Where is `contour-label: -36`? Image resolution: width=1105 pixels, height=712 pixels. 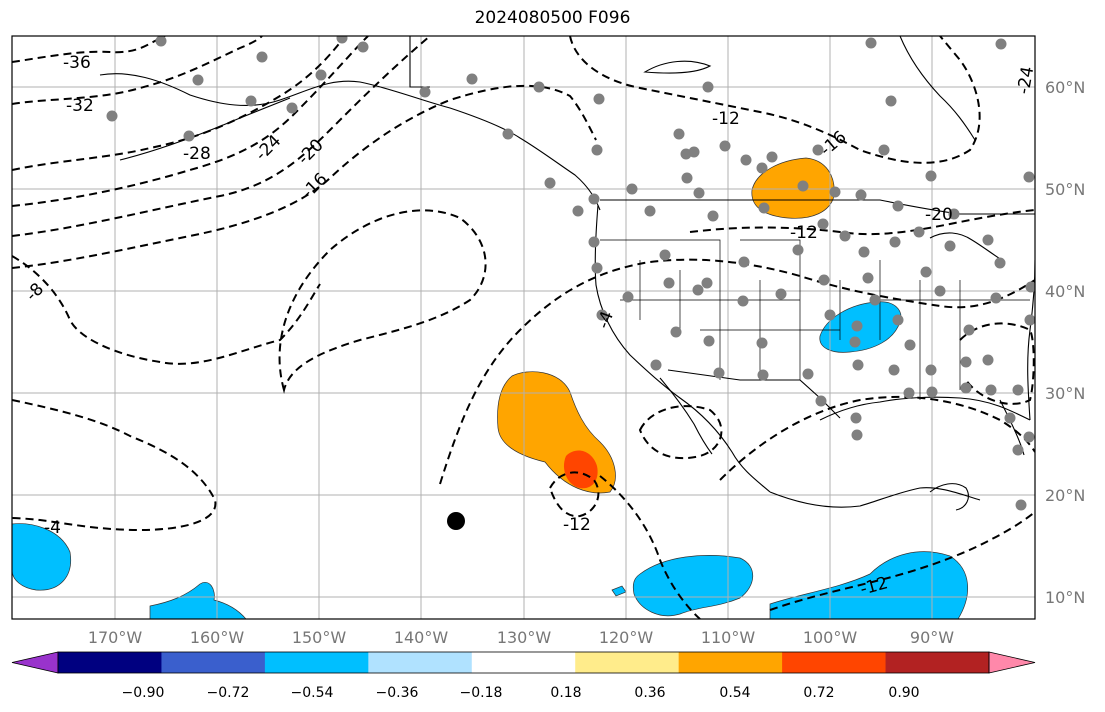 contour-label: -36 is located at coordinates (77, 63).